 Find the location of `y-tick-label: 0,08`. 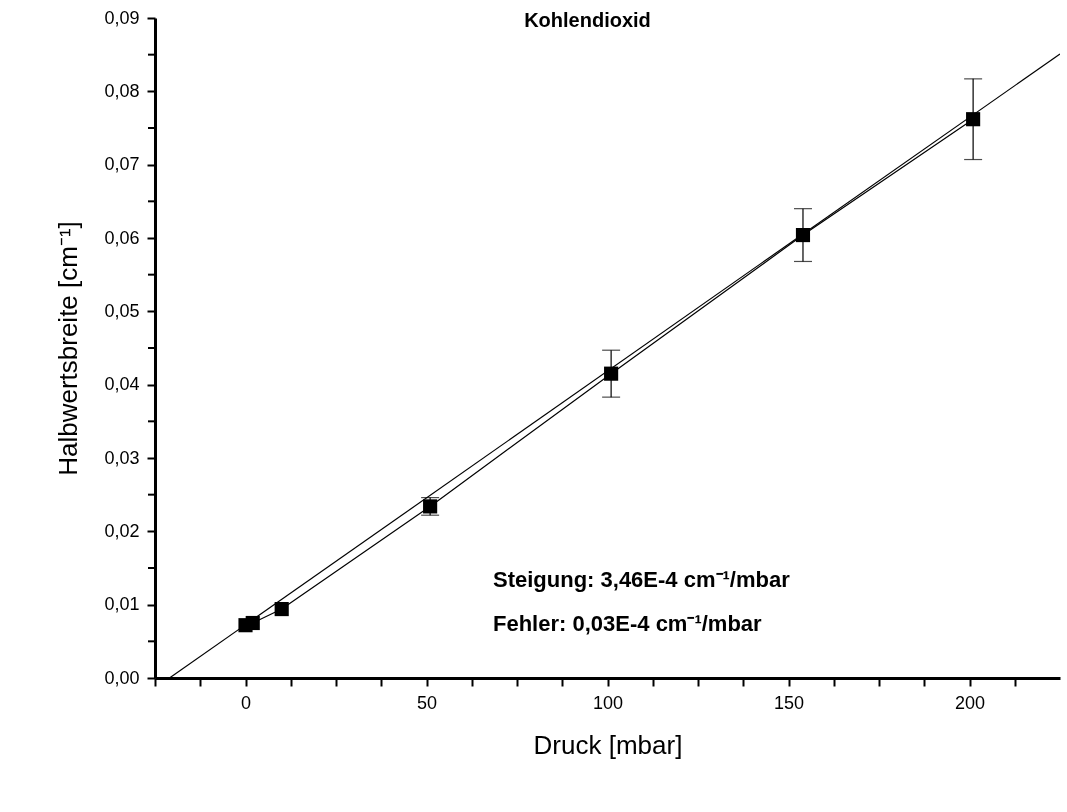

y-tick-label: 0,08 is located at coordinates (122, 90).